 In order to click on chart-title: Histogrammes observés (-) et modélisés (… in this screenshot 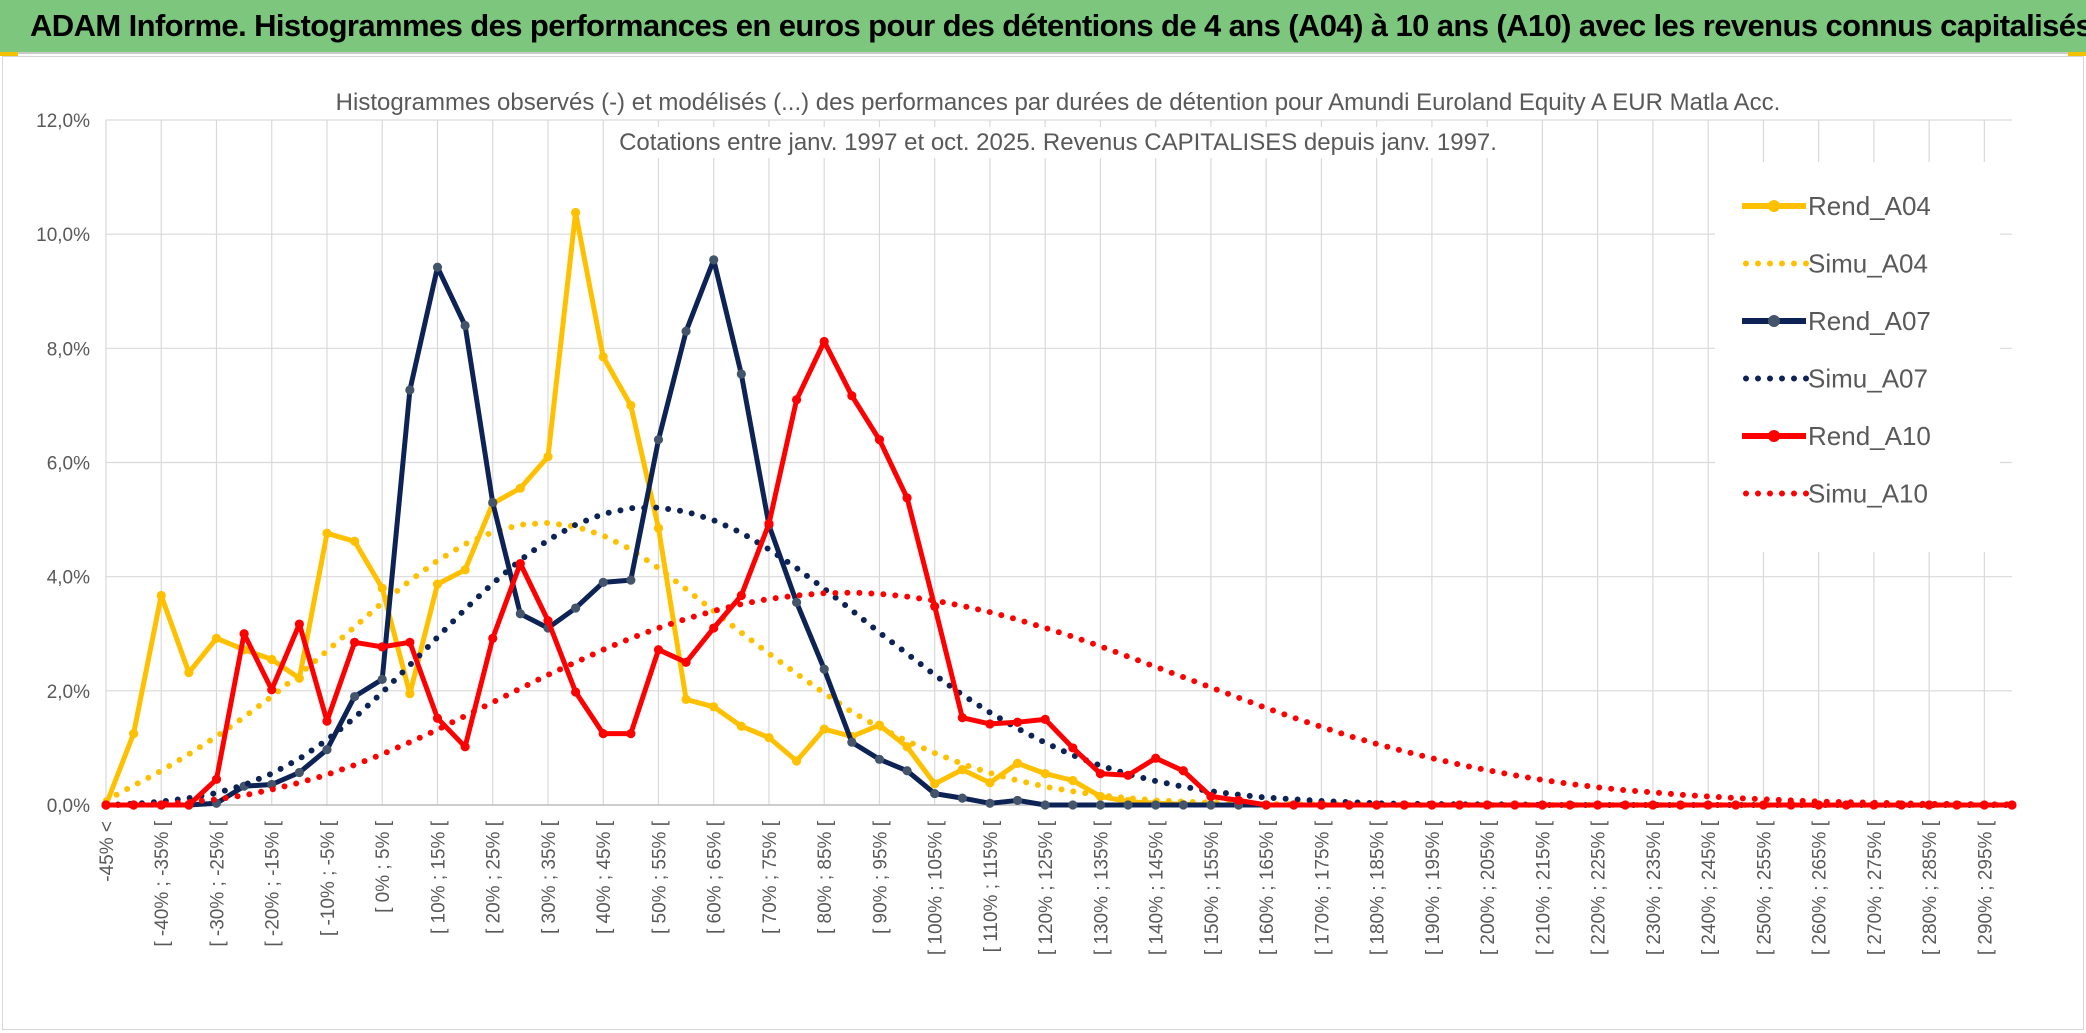, I will do `click(1058, 102)`.